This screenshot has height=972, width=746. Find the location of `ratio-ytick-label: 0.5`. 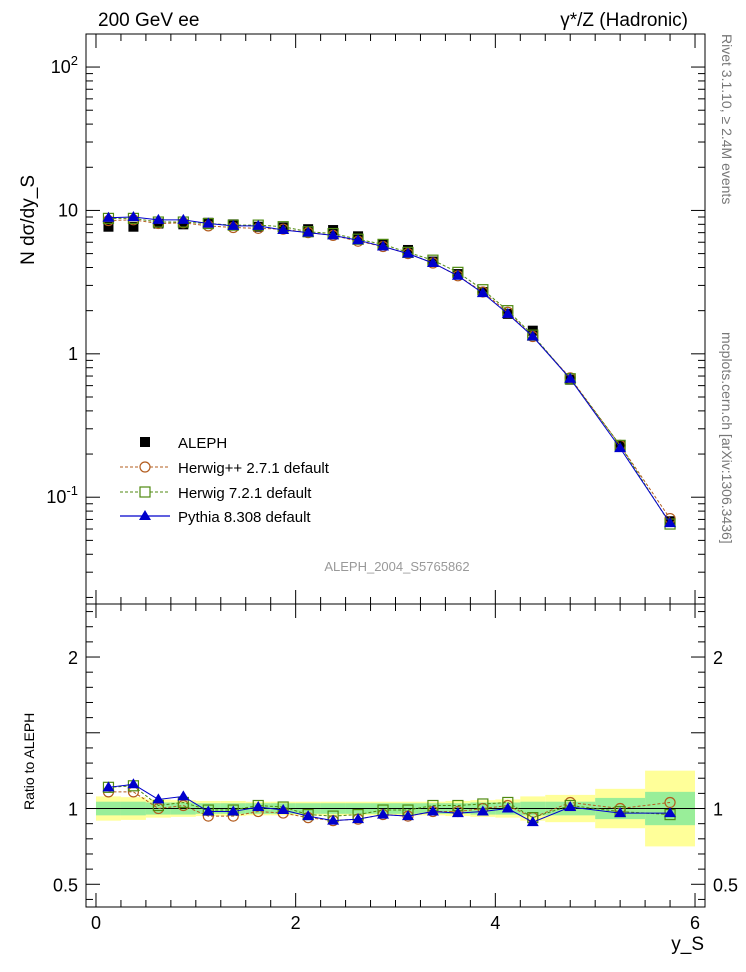

ratio-ytick-label: 0.5 is located at coordinates (65, 885).